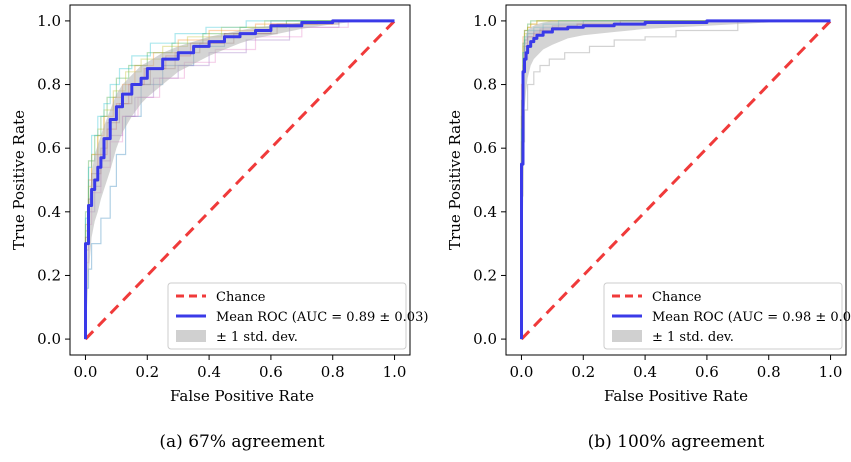 This screenshot has height=462, width=851. I want to click on caption-b: (b) 100% agreement, so click(676, 442).